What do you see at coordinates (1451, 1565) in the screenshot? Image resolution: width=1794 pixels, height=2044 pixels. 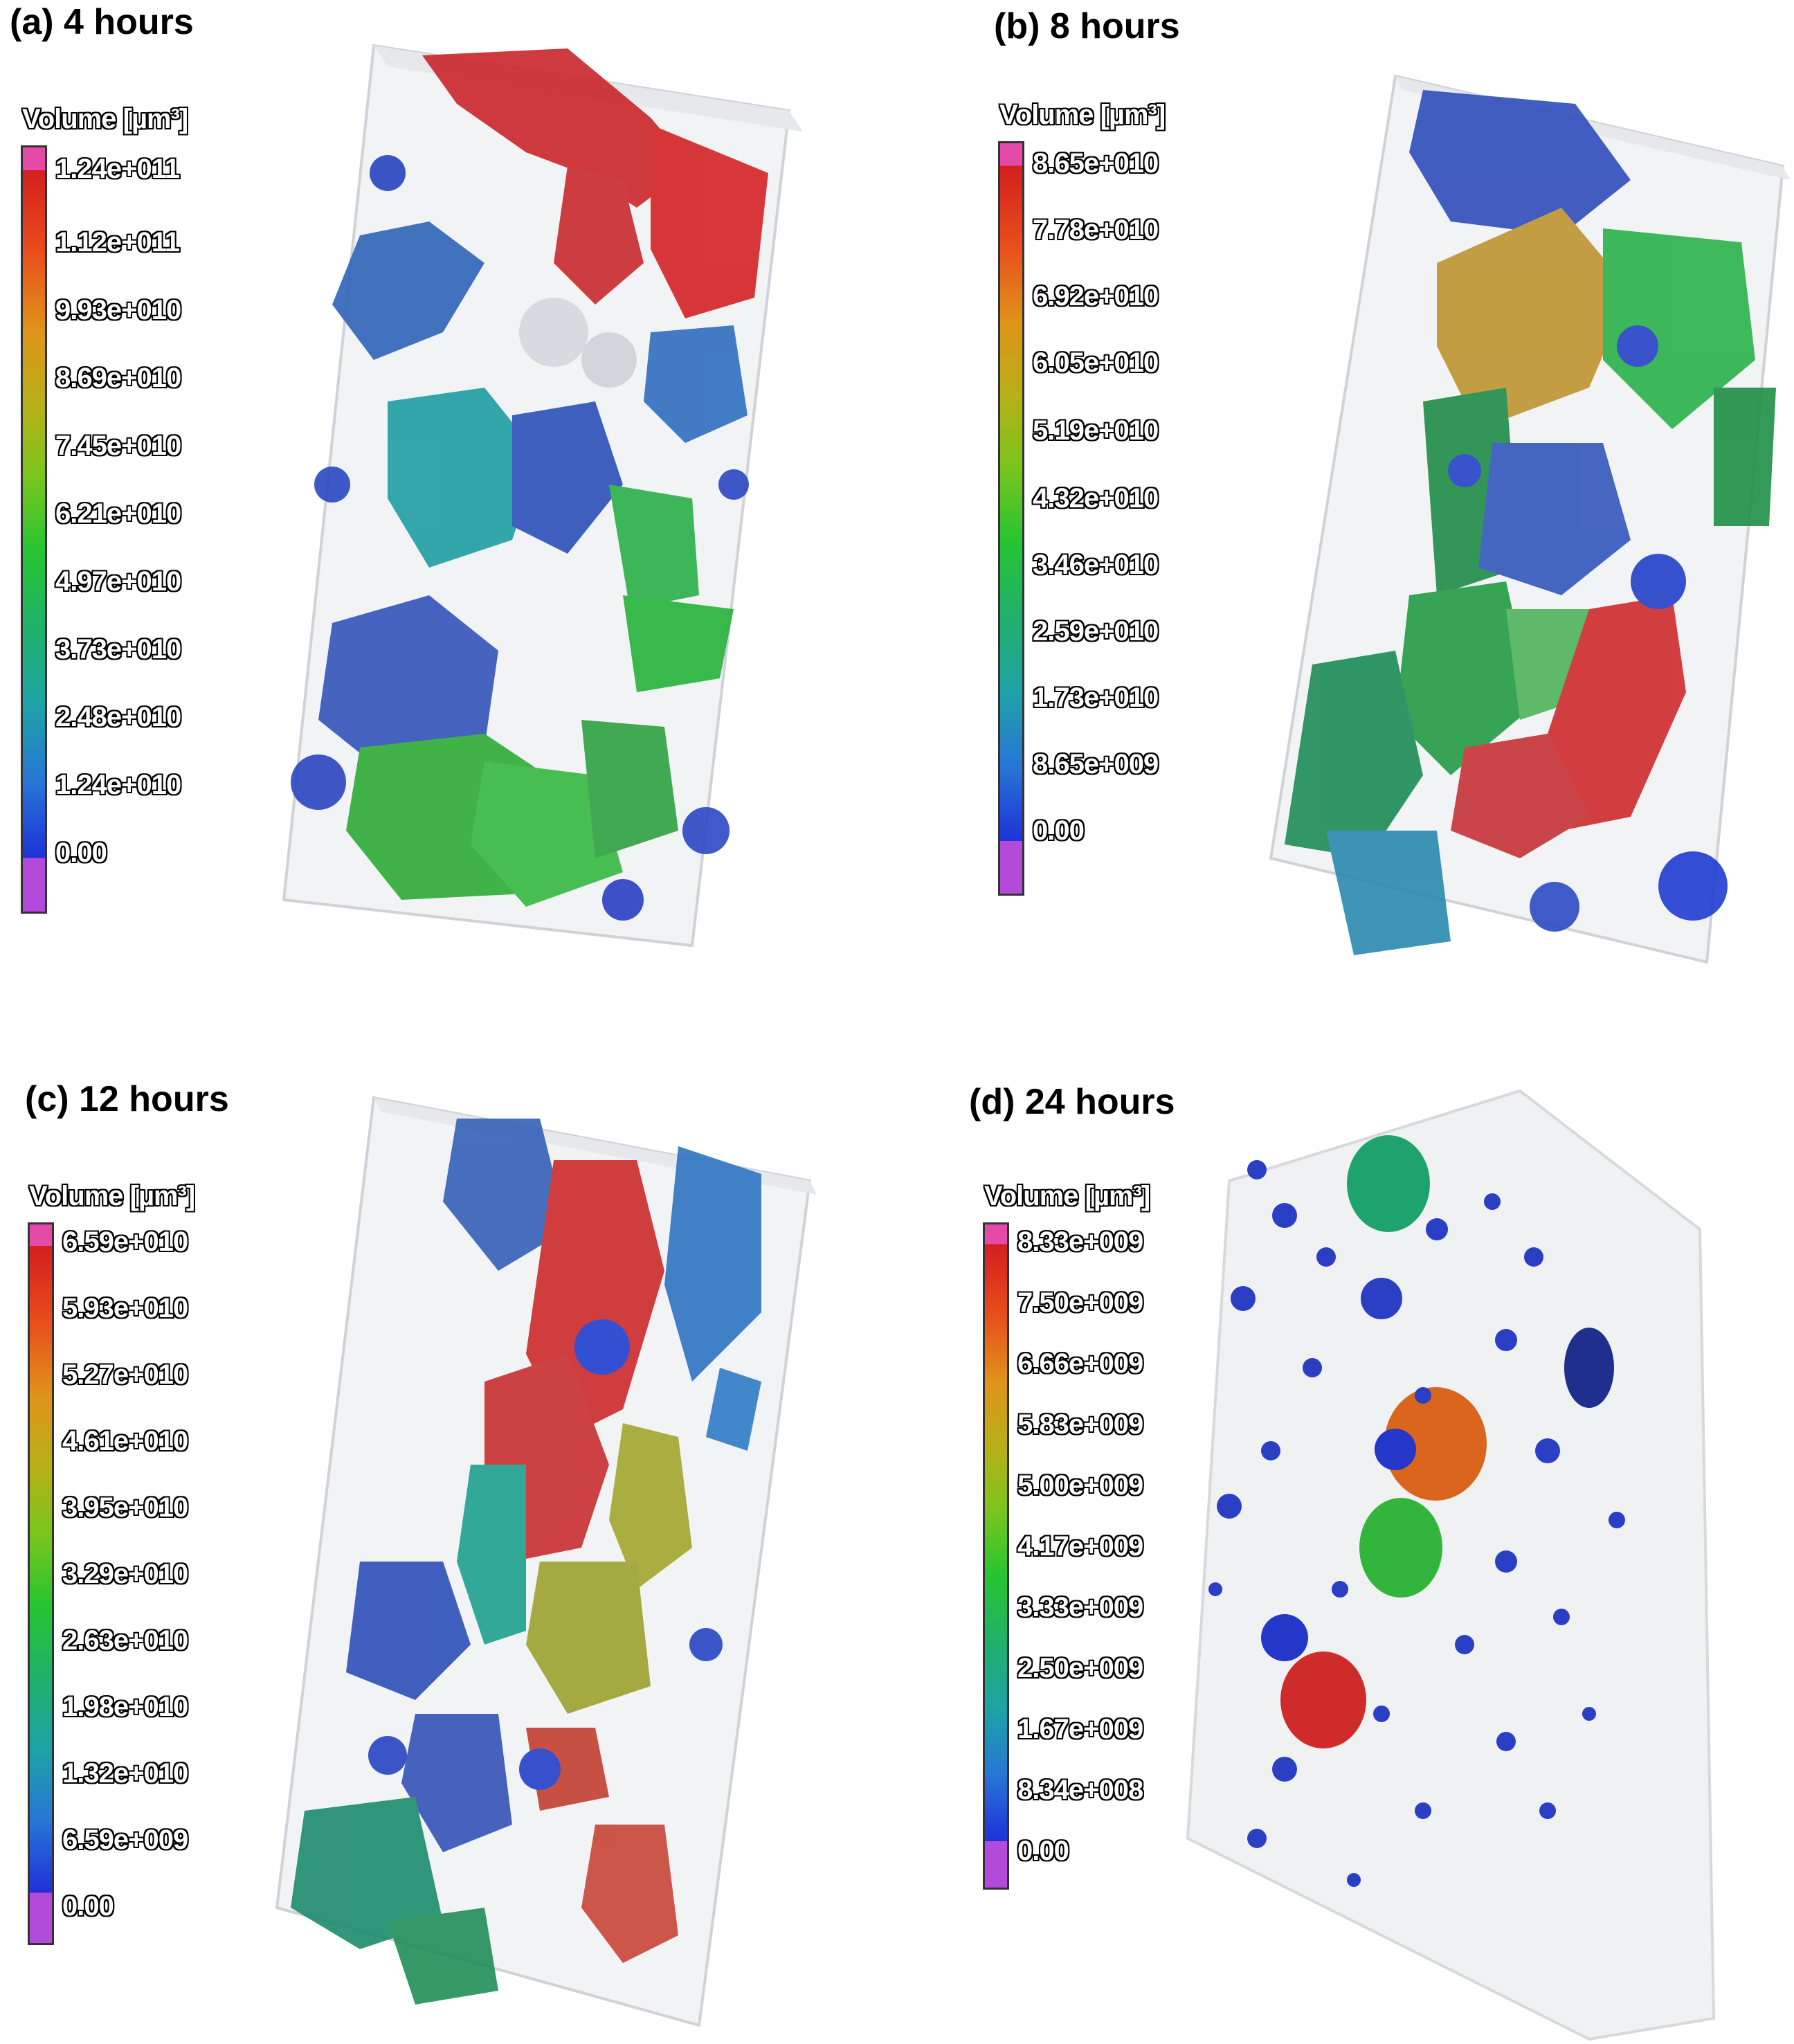 I see `volume-render-24h` at bounding box center [1451, 1565].